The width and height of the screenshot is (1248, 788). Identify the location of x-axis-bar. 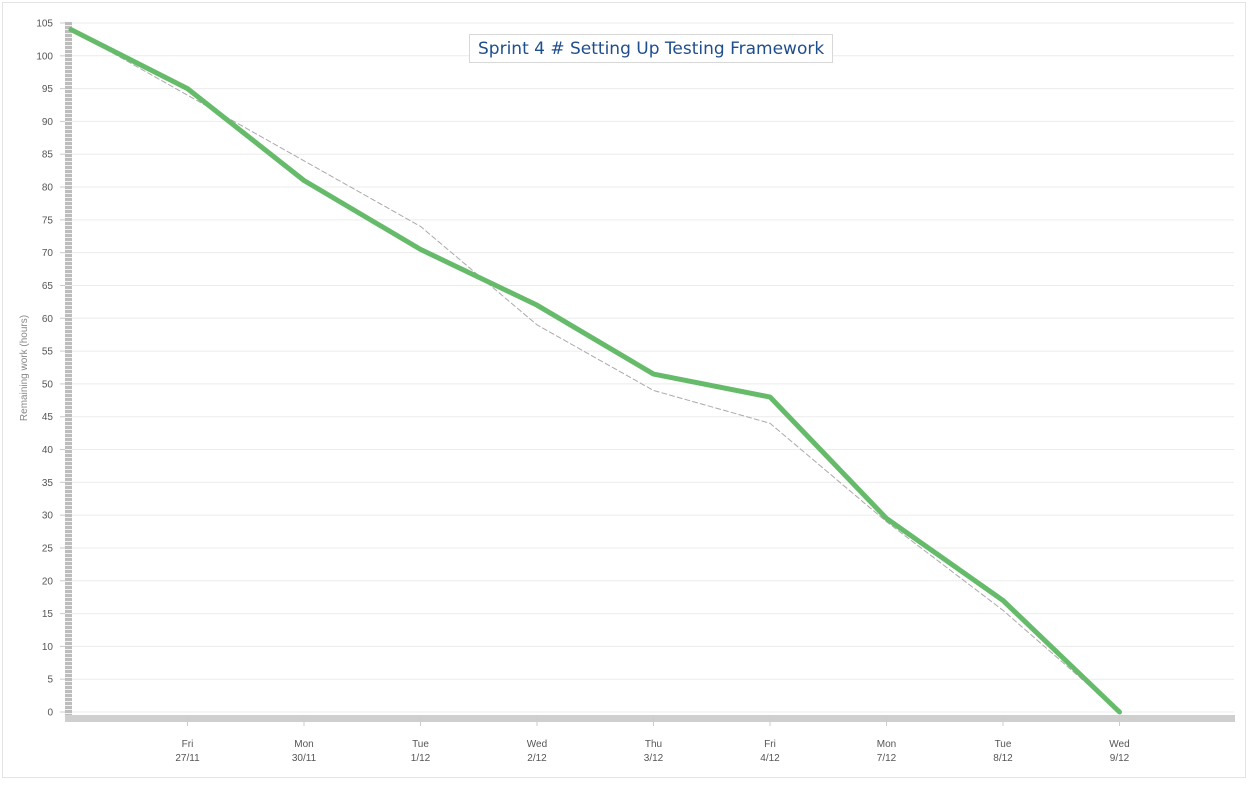
(650, 718).